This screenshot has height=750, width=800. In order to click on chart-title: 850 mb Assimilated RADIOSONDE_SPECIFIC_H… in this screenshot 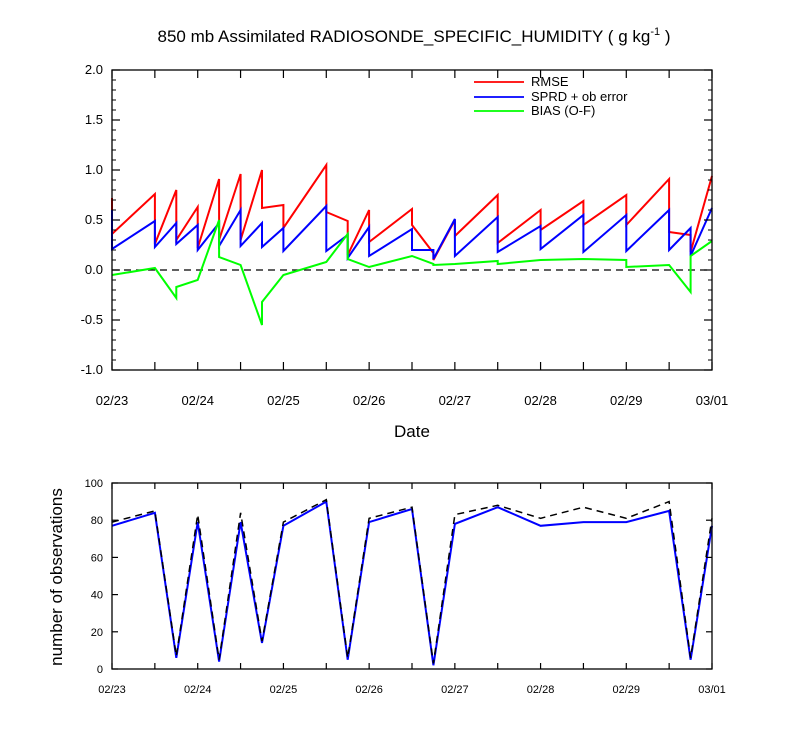, I will do `click(414, 36)`.